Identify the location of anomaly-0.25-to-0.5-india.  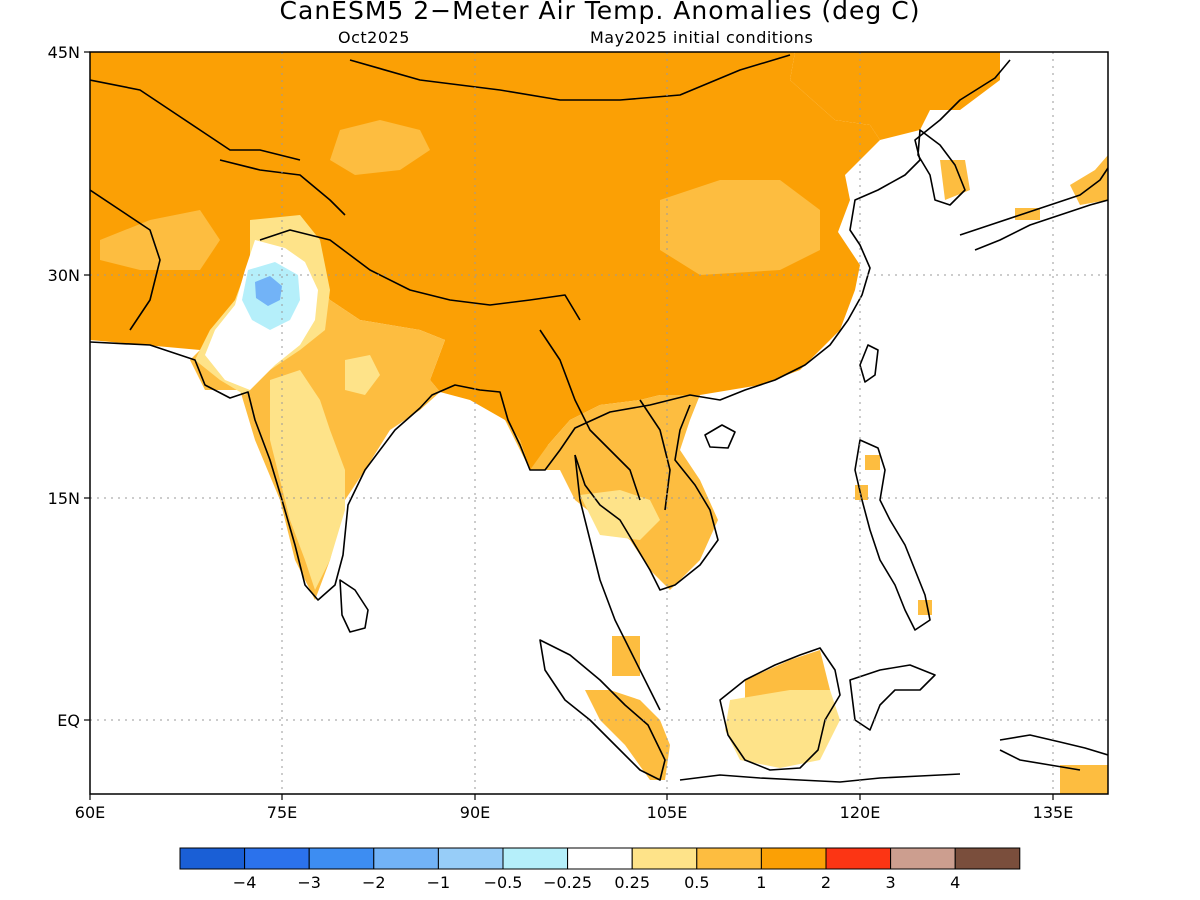
(307, 480).